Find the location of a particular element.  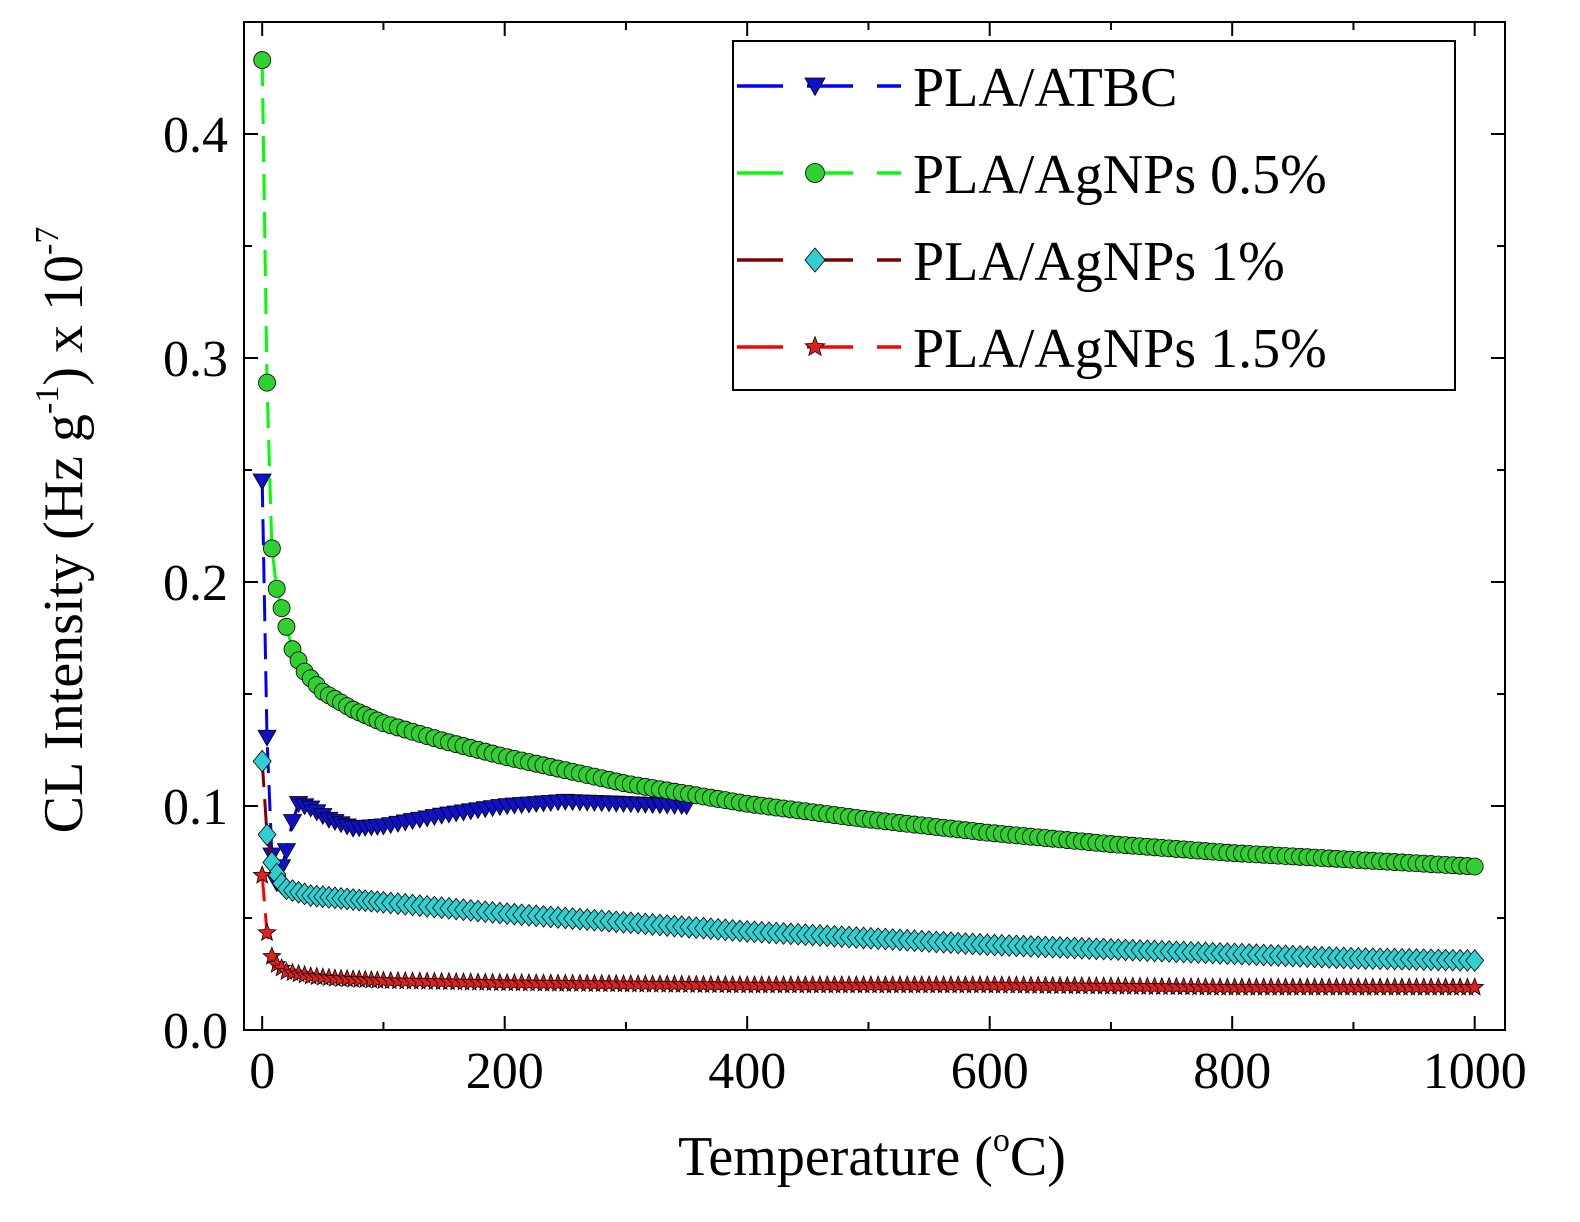

y-axis-title: CL Intensity (Hz g-1) x 10-7 is located at coordinates (62, 530).